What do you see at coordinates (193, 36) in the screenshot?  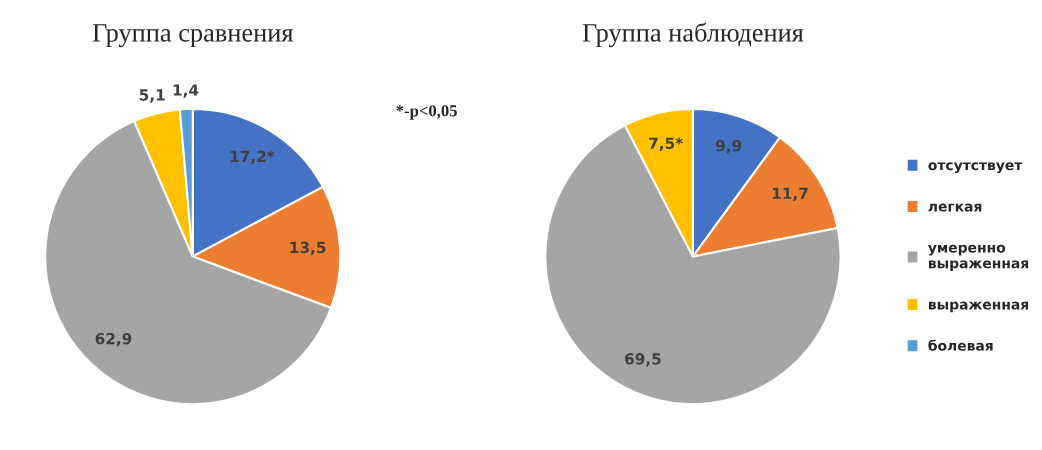 I see `chart-title: Группа сравнения` at bounding box center [193, 36].